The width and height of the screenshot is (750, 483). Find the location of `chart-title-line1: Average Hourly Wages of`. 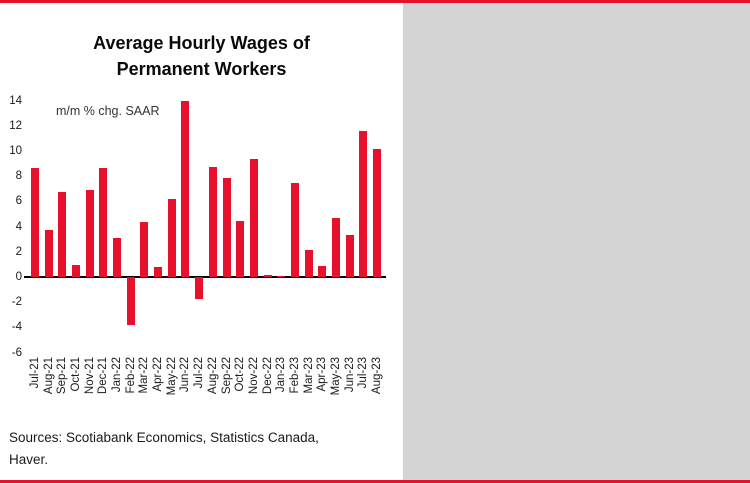

chart-title-line1: Average Hourly Wages of is located at coordinates (201, 43).